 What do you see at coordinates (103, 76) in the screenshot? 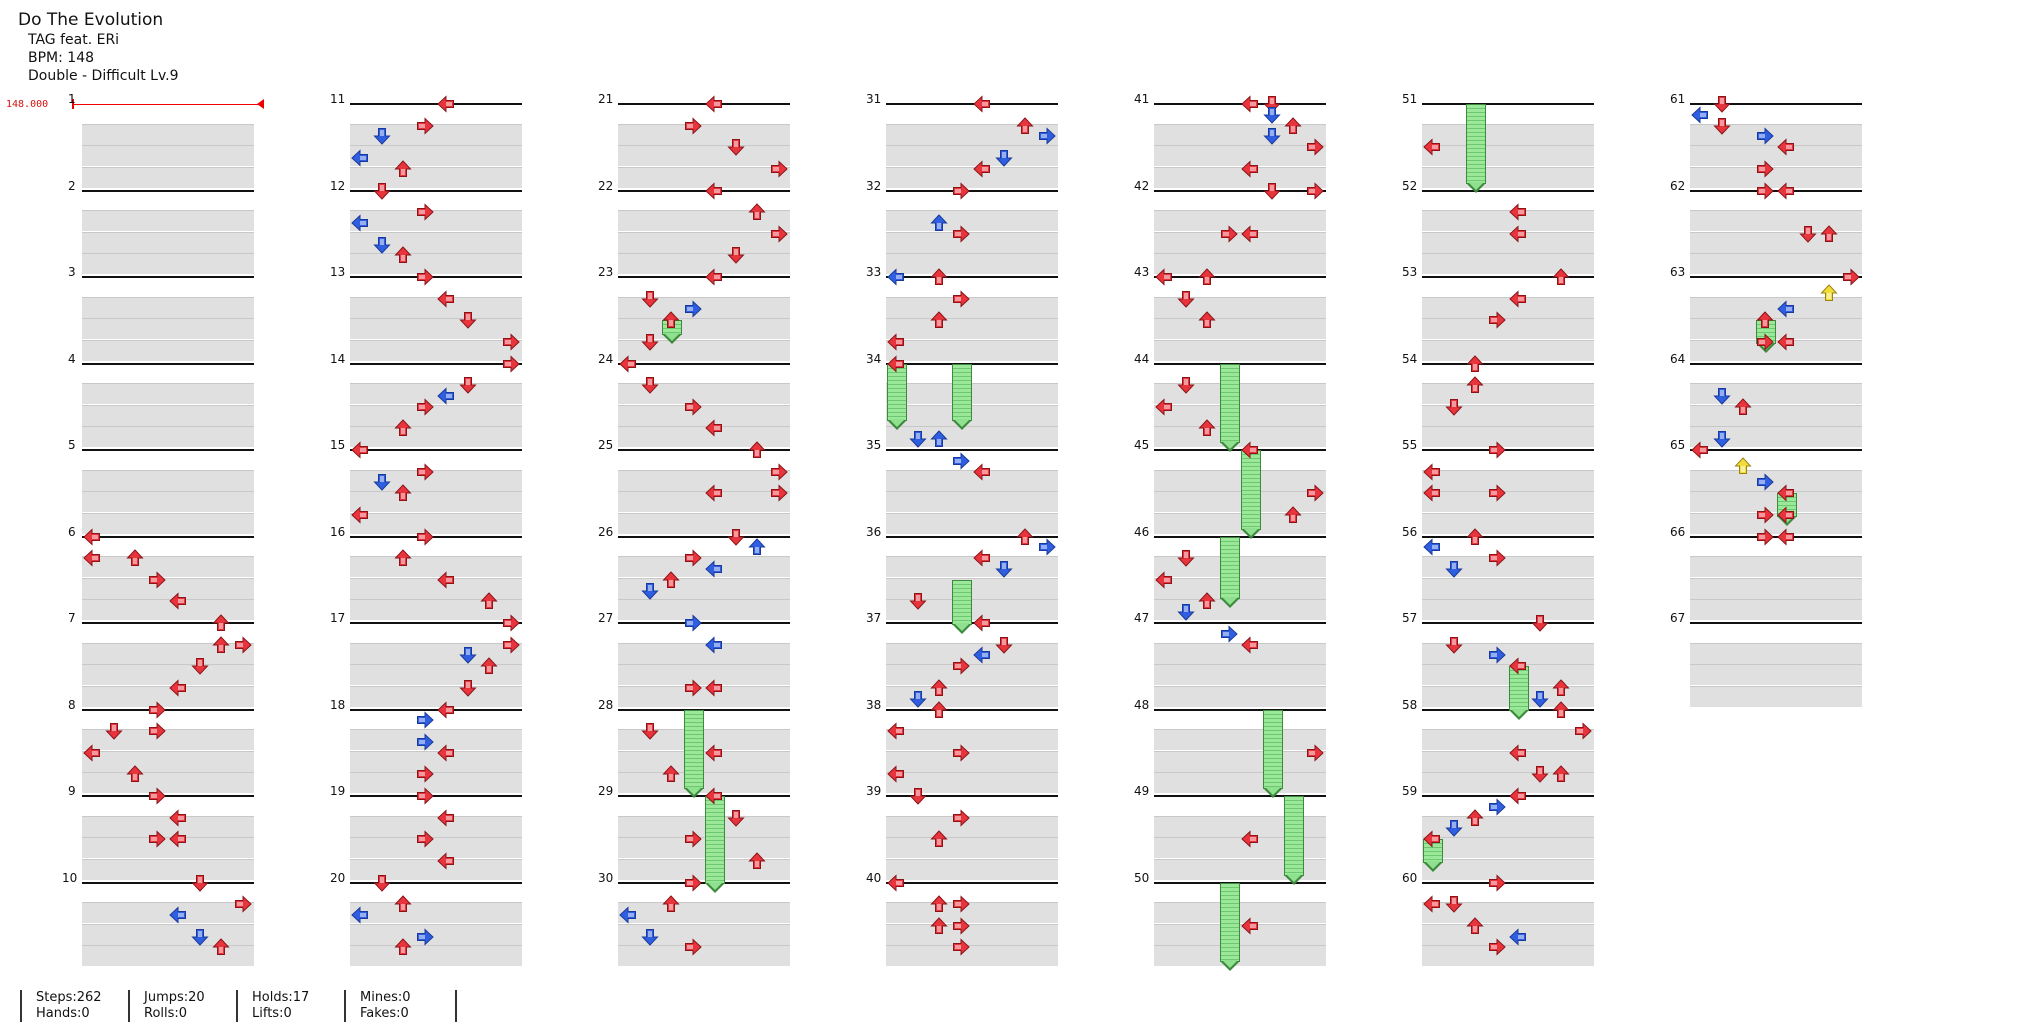
I see `chart-difficulty: Double - Difficult Lv.9` at bounding box center [103, 76].